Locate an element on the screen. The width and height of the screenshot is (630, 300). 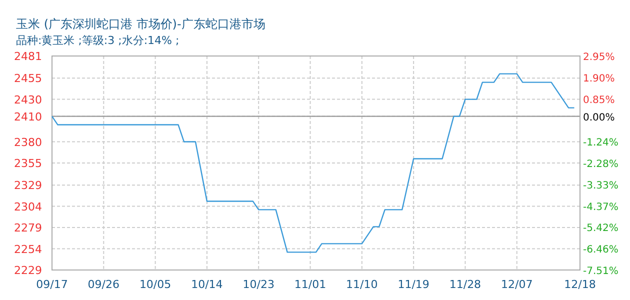
y-tick-label: 2329 is located at coordinates (28, 185).